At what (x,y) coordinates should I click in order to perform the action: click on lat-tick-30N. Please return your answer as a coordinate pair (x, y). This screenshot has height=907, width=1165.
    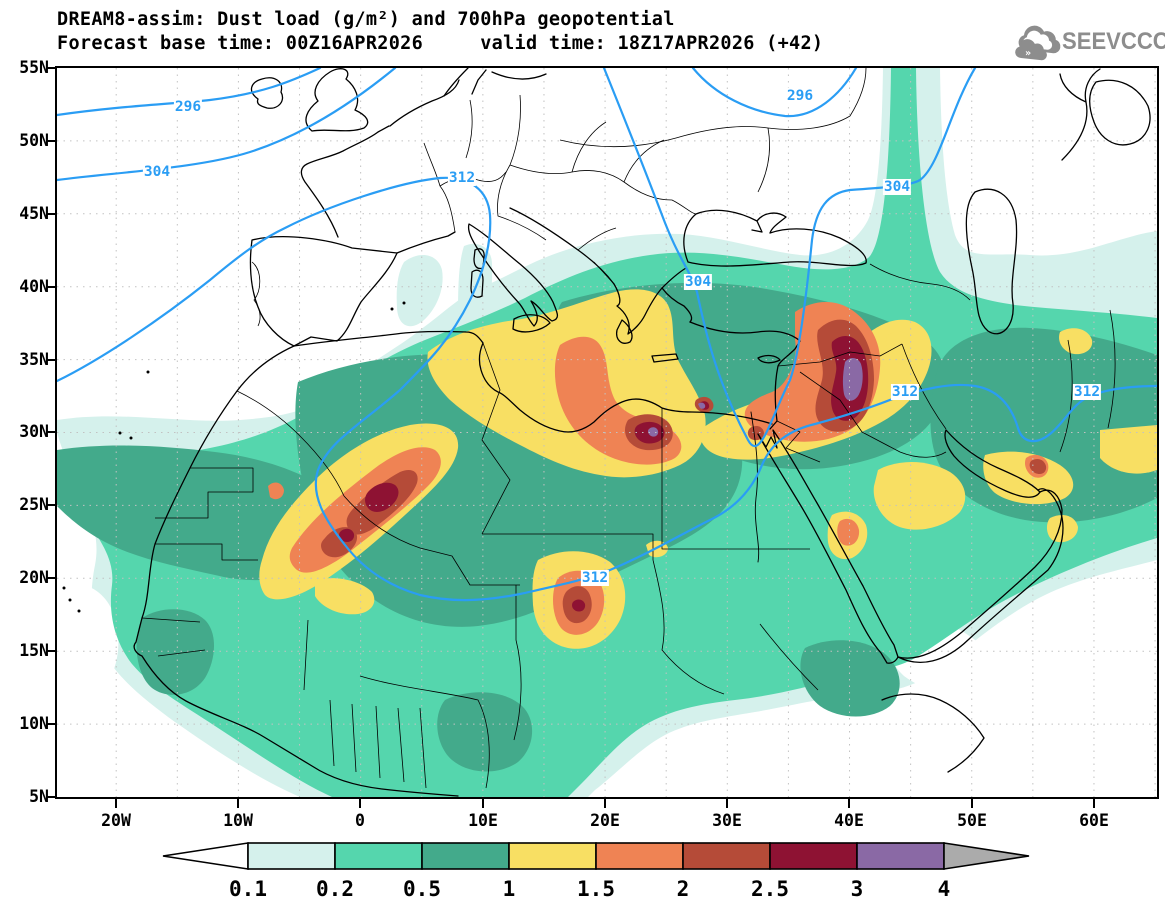
    Looking at the image, I should click on (50, 432).